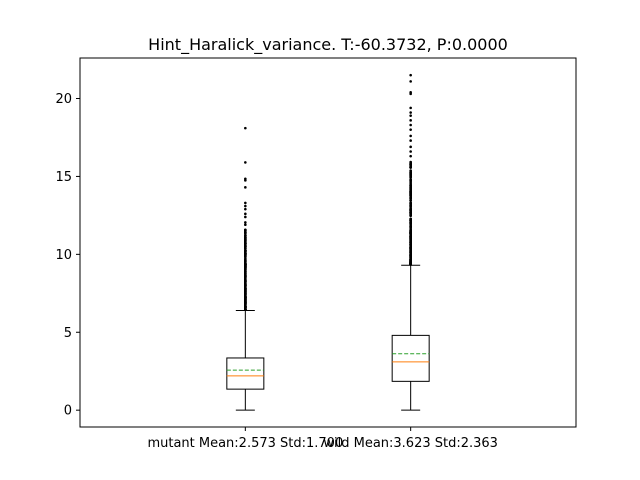 The width and height of the screenshot is (640, 480). I want to click on y-tick-label: 20, so click(63, 99).